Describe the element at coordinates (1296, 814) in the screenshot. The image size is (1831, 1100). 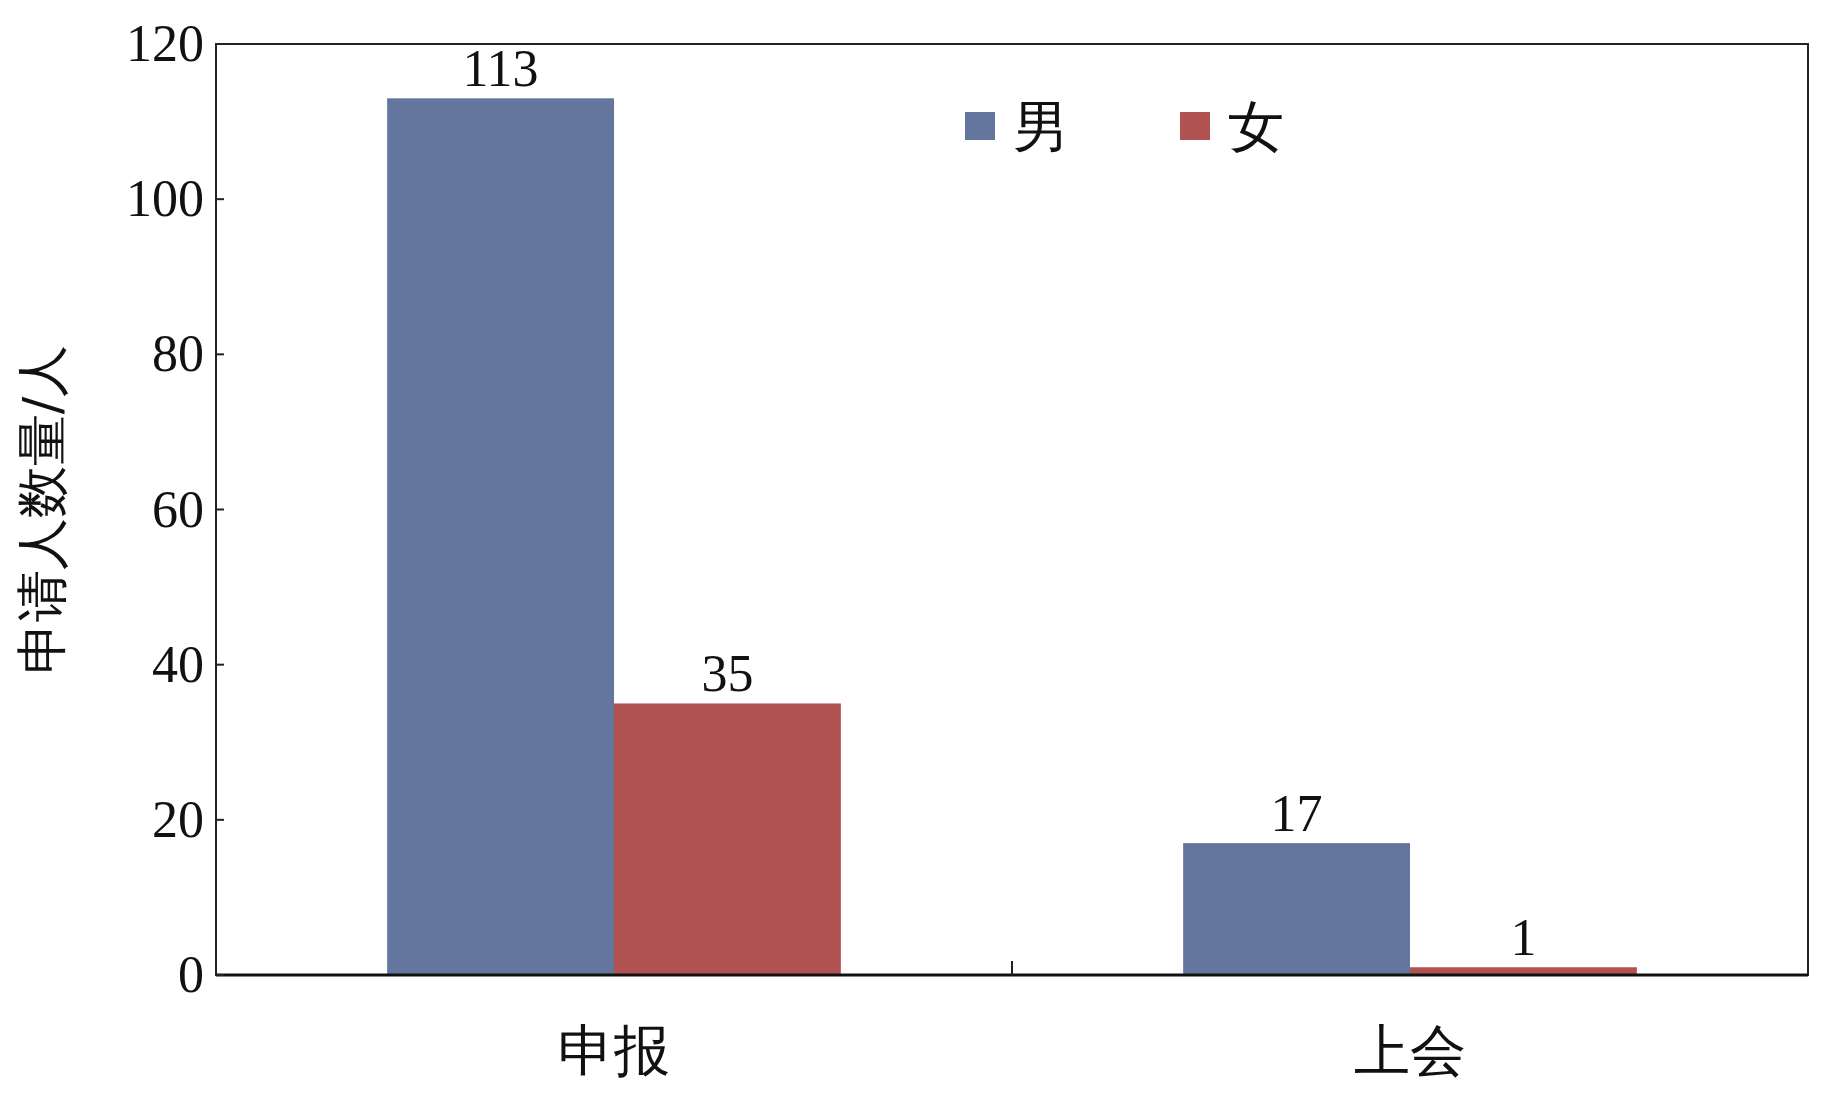
I see `data-label: 17` at that location.